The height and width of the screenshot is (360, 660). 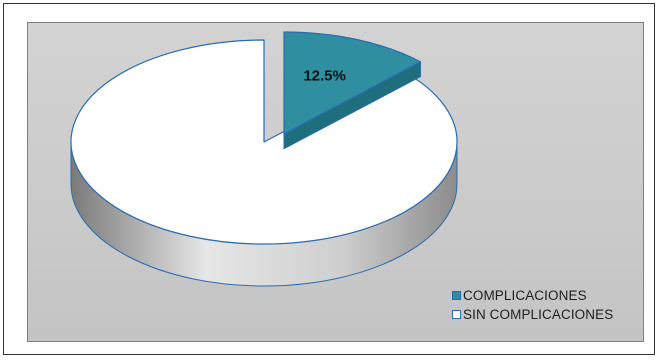 I want to click on legend-label-complicaciones: COMPLICACIONES, so click(x=525, y=295).